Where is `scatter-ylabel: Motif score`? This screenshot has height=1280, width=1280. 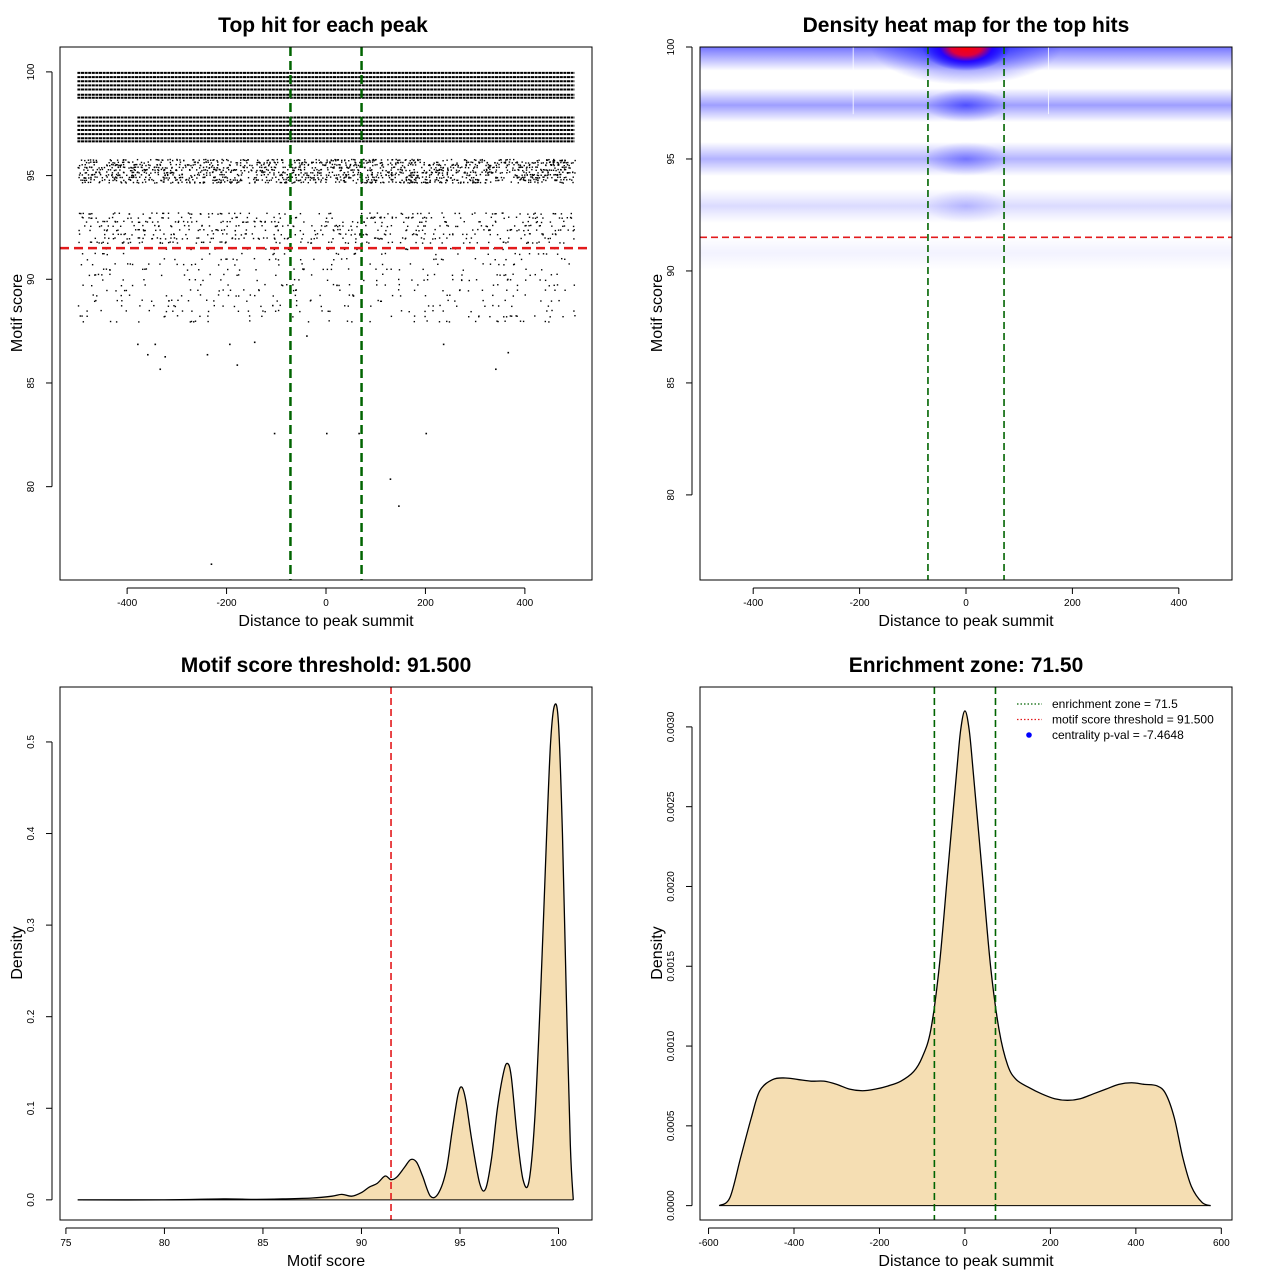 scatter-ylabel: Motif score is located at coordinates (17, 313).